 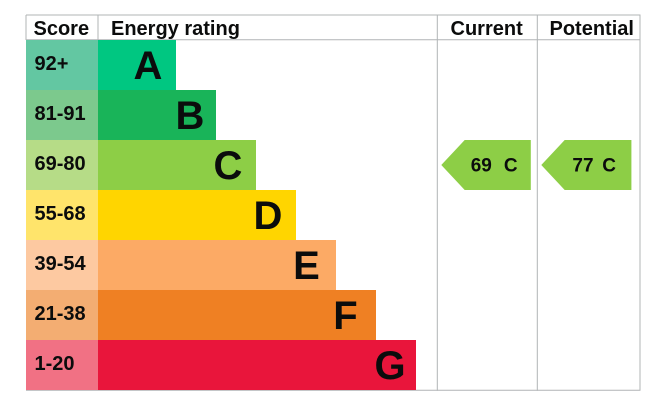 What do you see at coordinates (52, 64) in the screenshot?
I see `svg-text: 92+` at bounding box center [52, 64].